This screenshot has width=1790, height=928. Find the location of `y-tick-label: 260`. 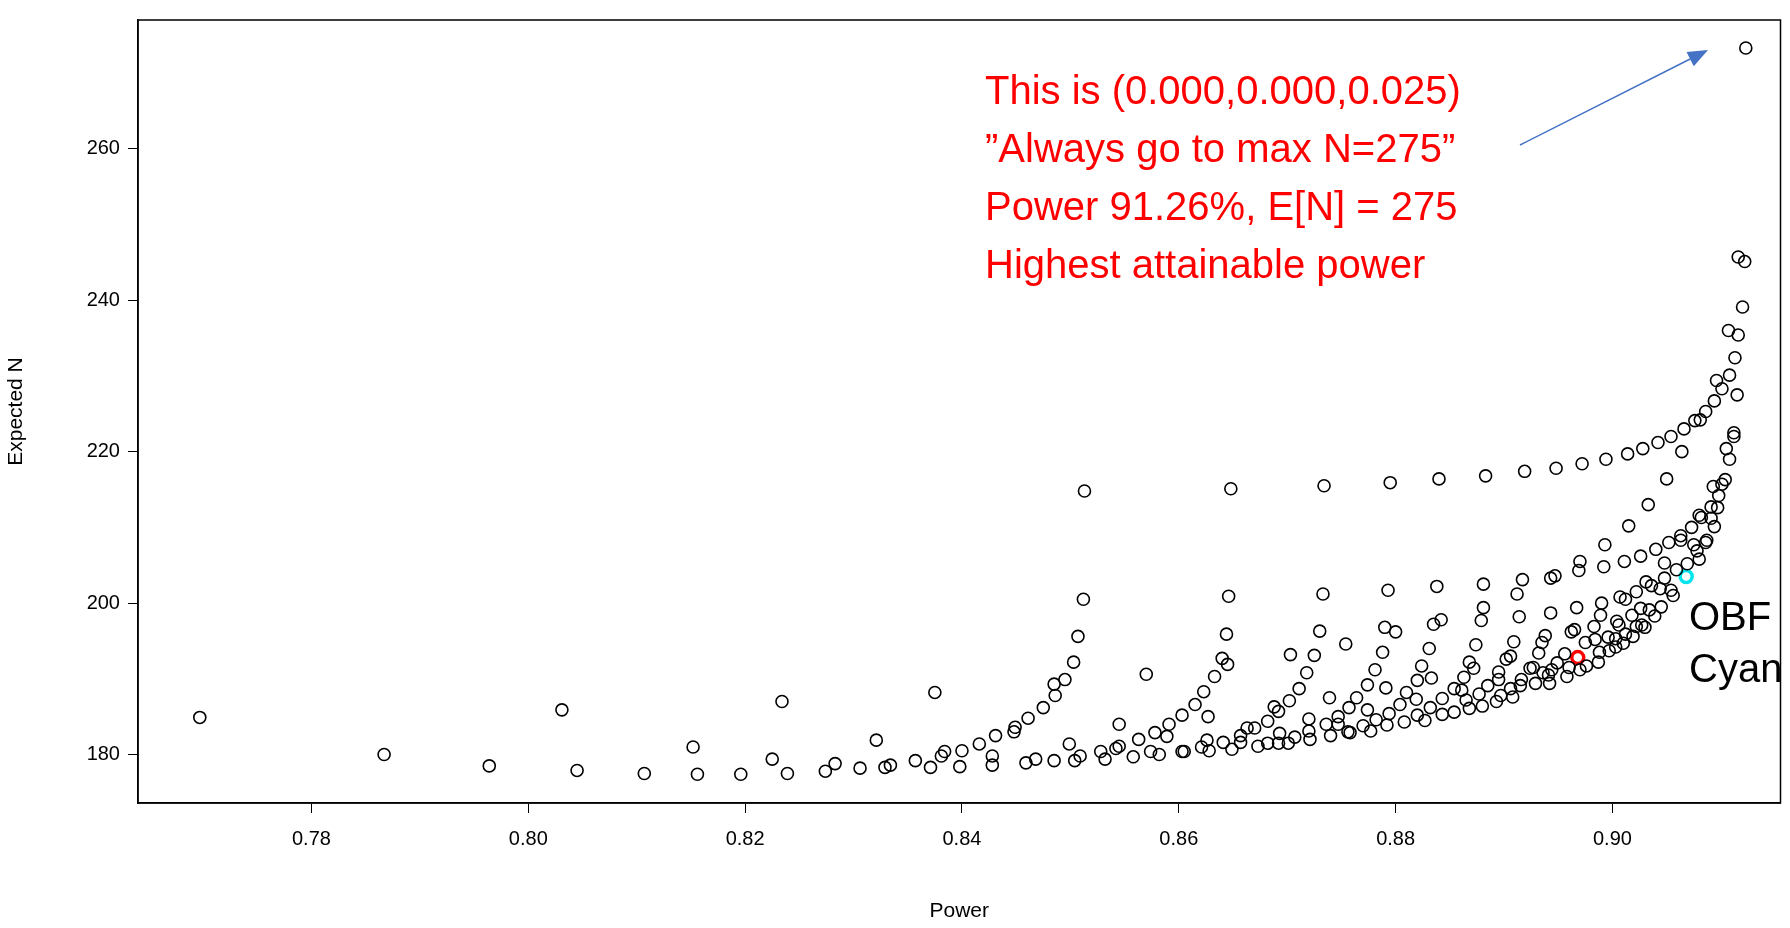

y-tick-label: 260 is located at coordinates (103, 147).